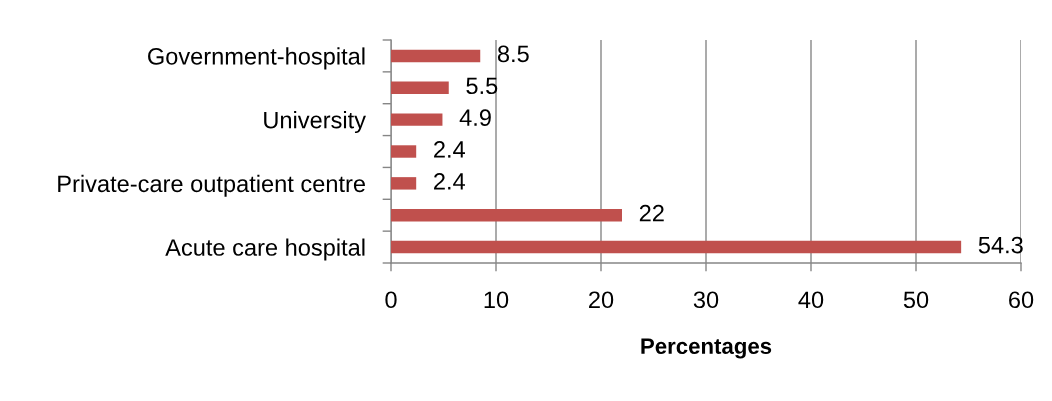  Describe the element at coordinates (256, 58) in the screenshot. I see `y-tick-label: Government-hospital` at that location.